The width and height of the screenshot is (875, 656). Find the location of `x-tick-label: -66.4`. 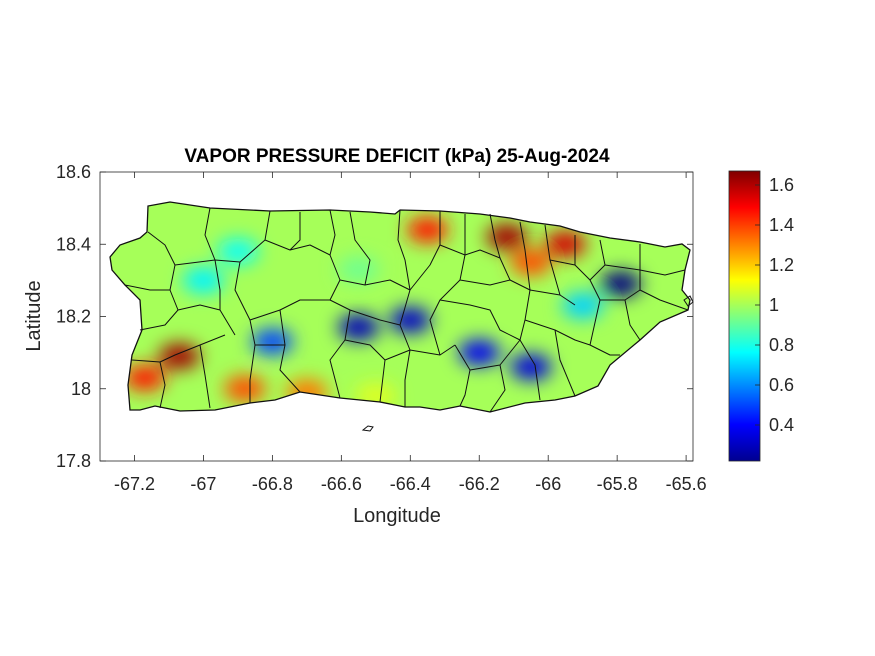

x-tick-label: -66.4 is located at coordinates (410, 484).